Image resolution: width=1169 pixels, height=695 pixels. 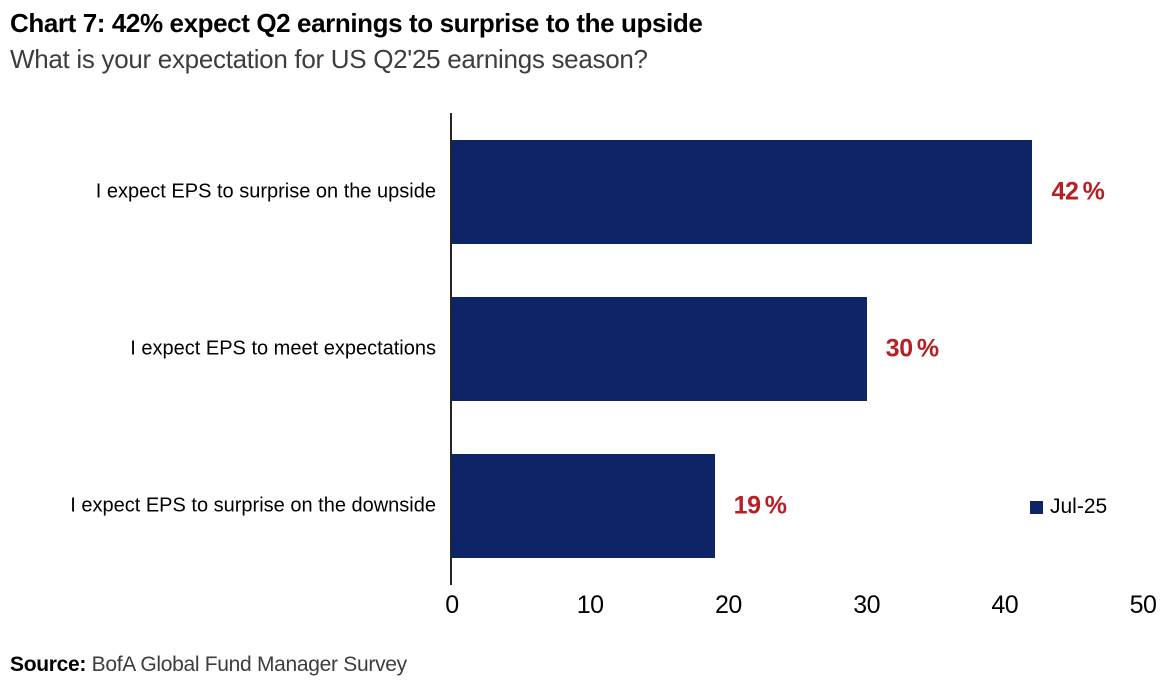 I want to click on x-axis: 0 10 20 30 40 50, so click(x=801, y=603).